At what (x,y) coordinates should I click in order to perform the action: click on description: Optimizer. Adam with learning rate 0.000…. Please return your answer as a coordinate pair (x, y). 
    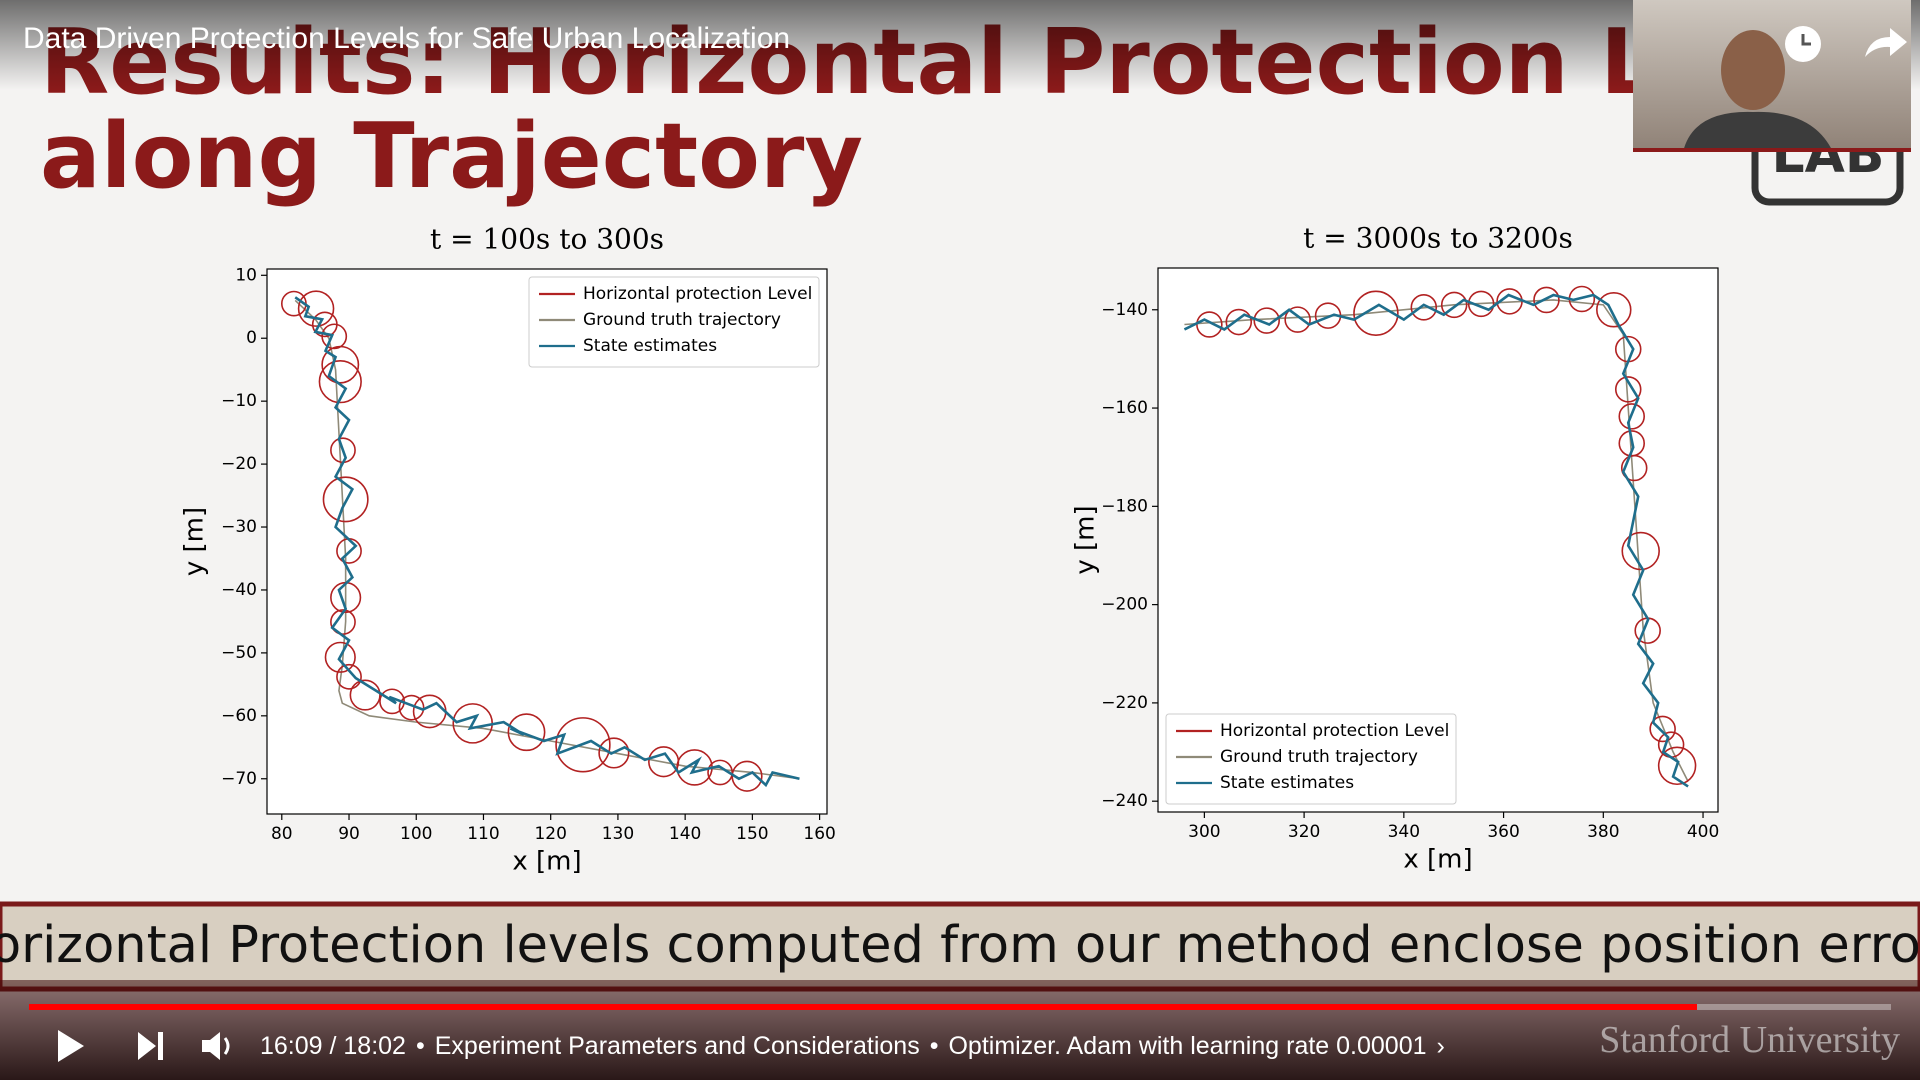
    Looking at the image, I should click on (1187, 1045).